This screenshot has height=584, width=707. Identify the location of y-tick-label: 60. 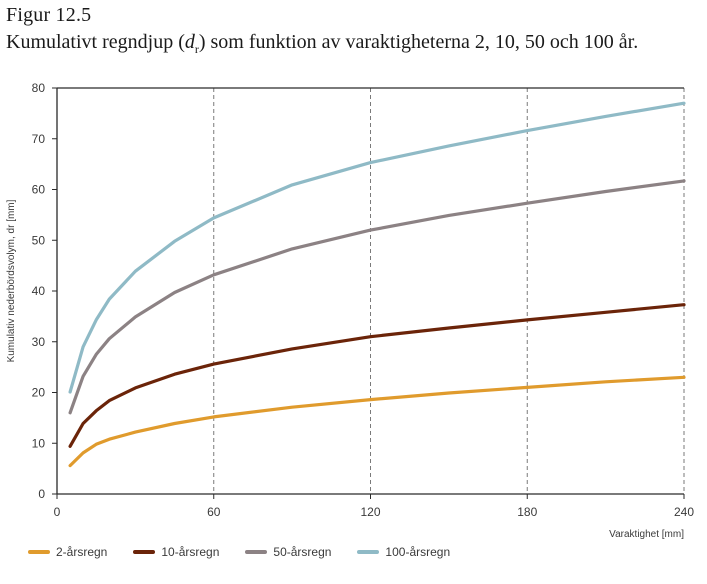
(39, 190).